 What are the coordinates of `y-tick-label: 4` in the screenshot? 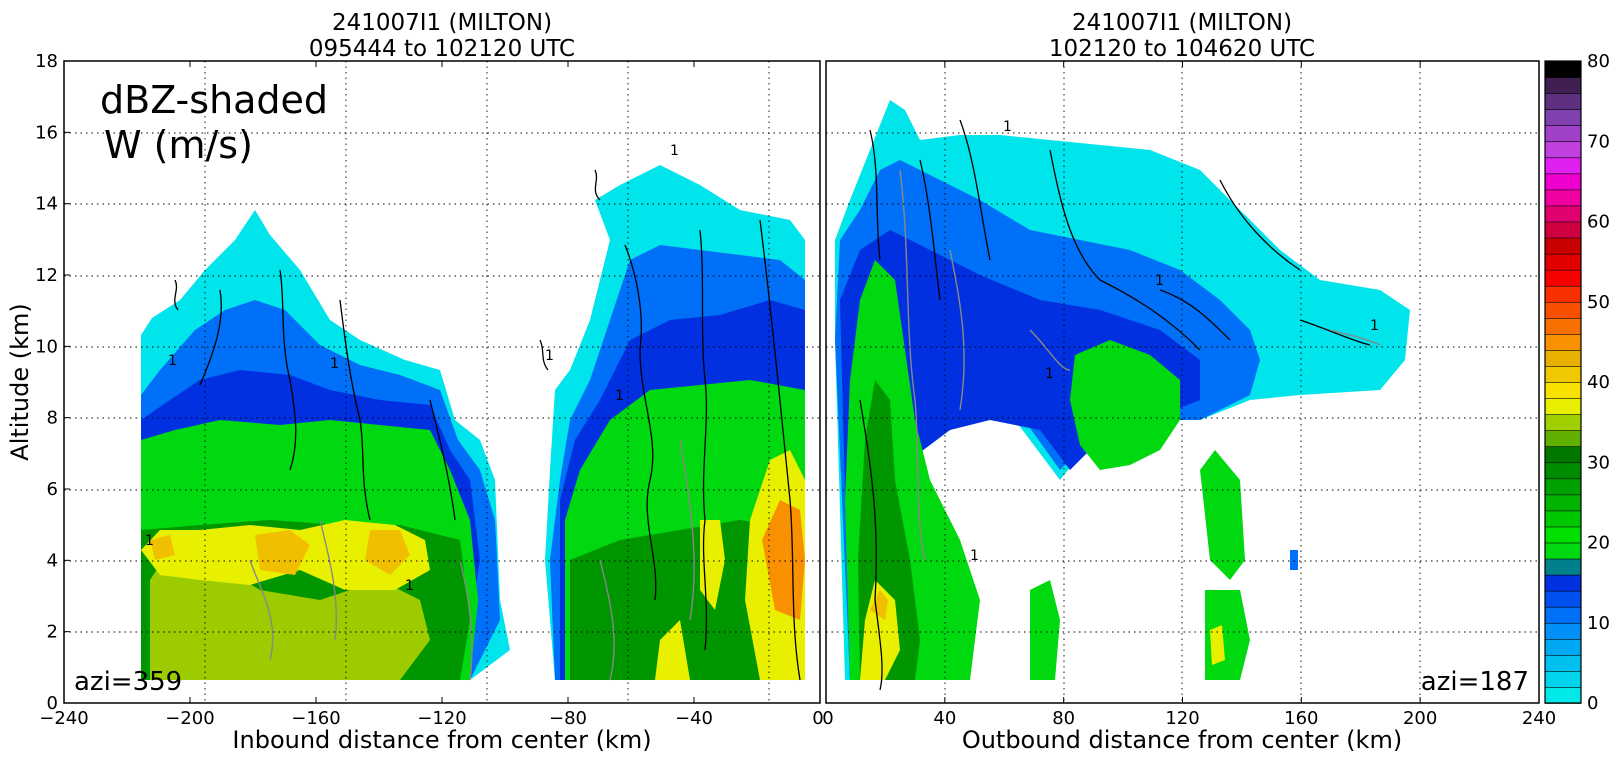 It's located at (52, 560).